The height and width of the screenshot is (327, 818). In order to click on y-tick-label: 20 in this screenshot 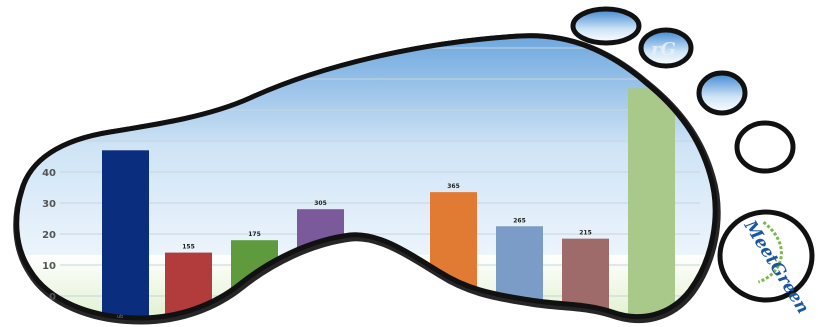, I will do `click(49, 235)`.